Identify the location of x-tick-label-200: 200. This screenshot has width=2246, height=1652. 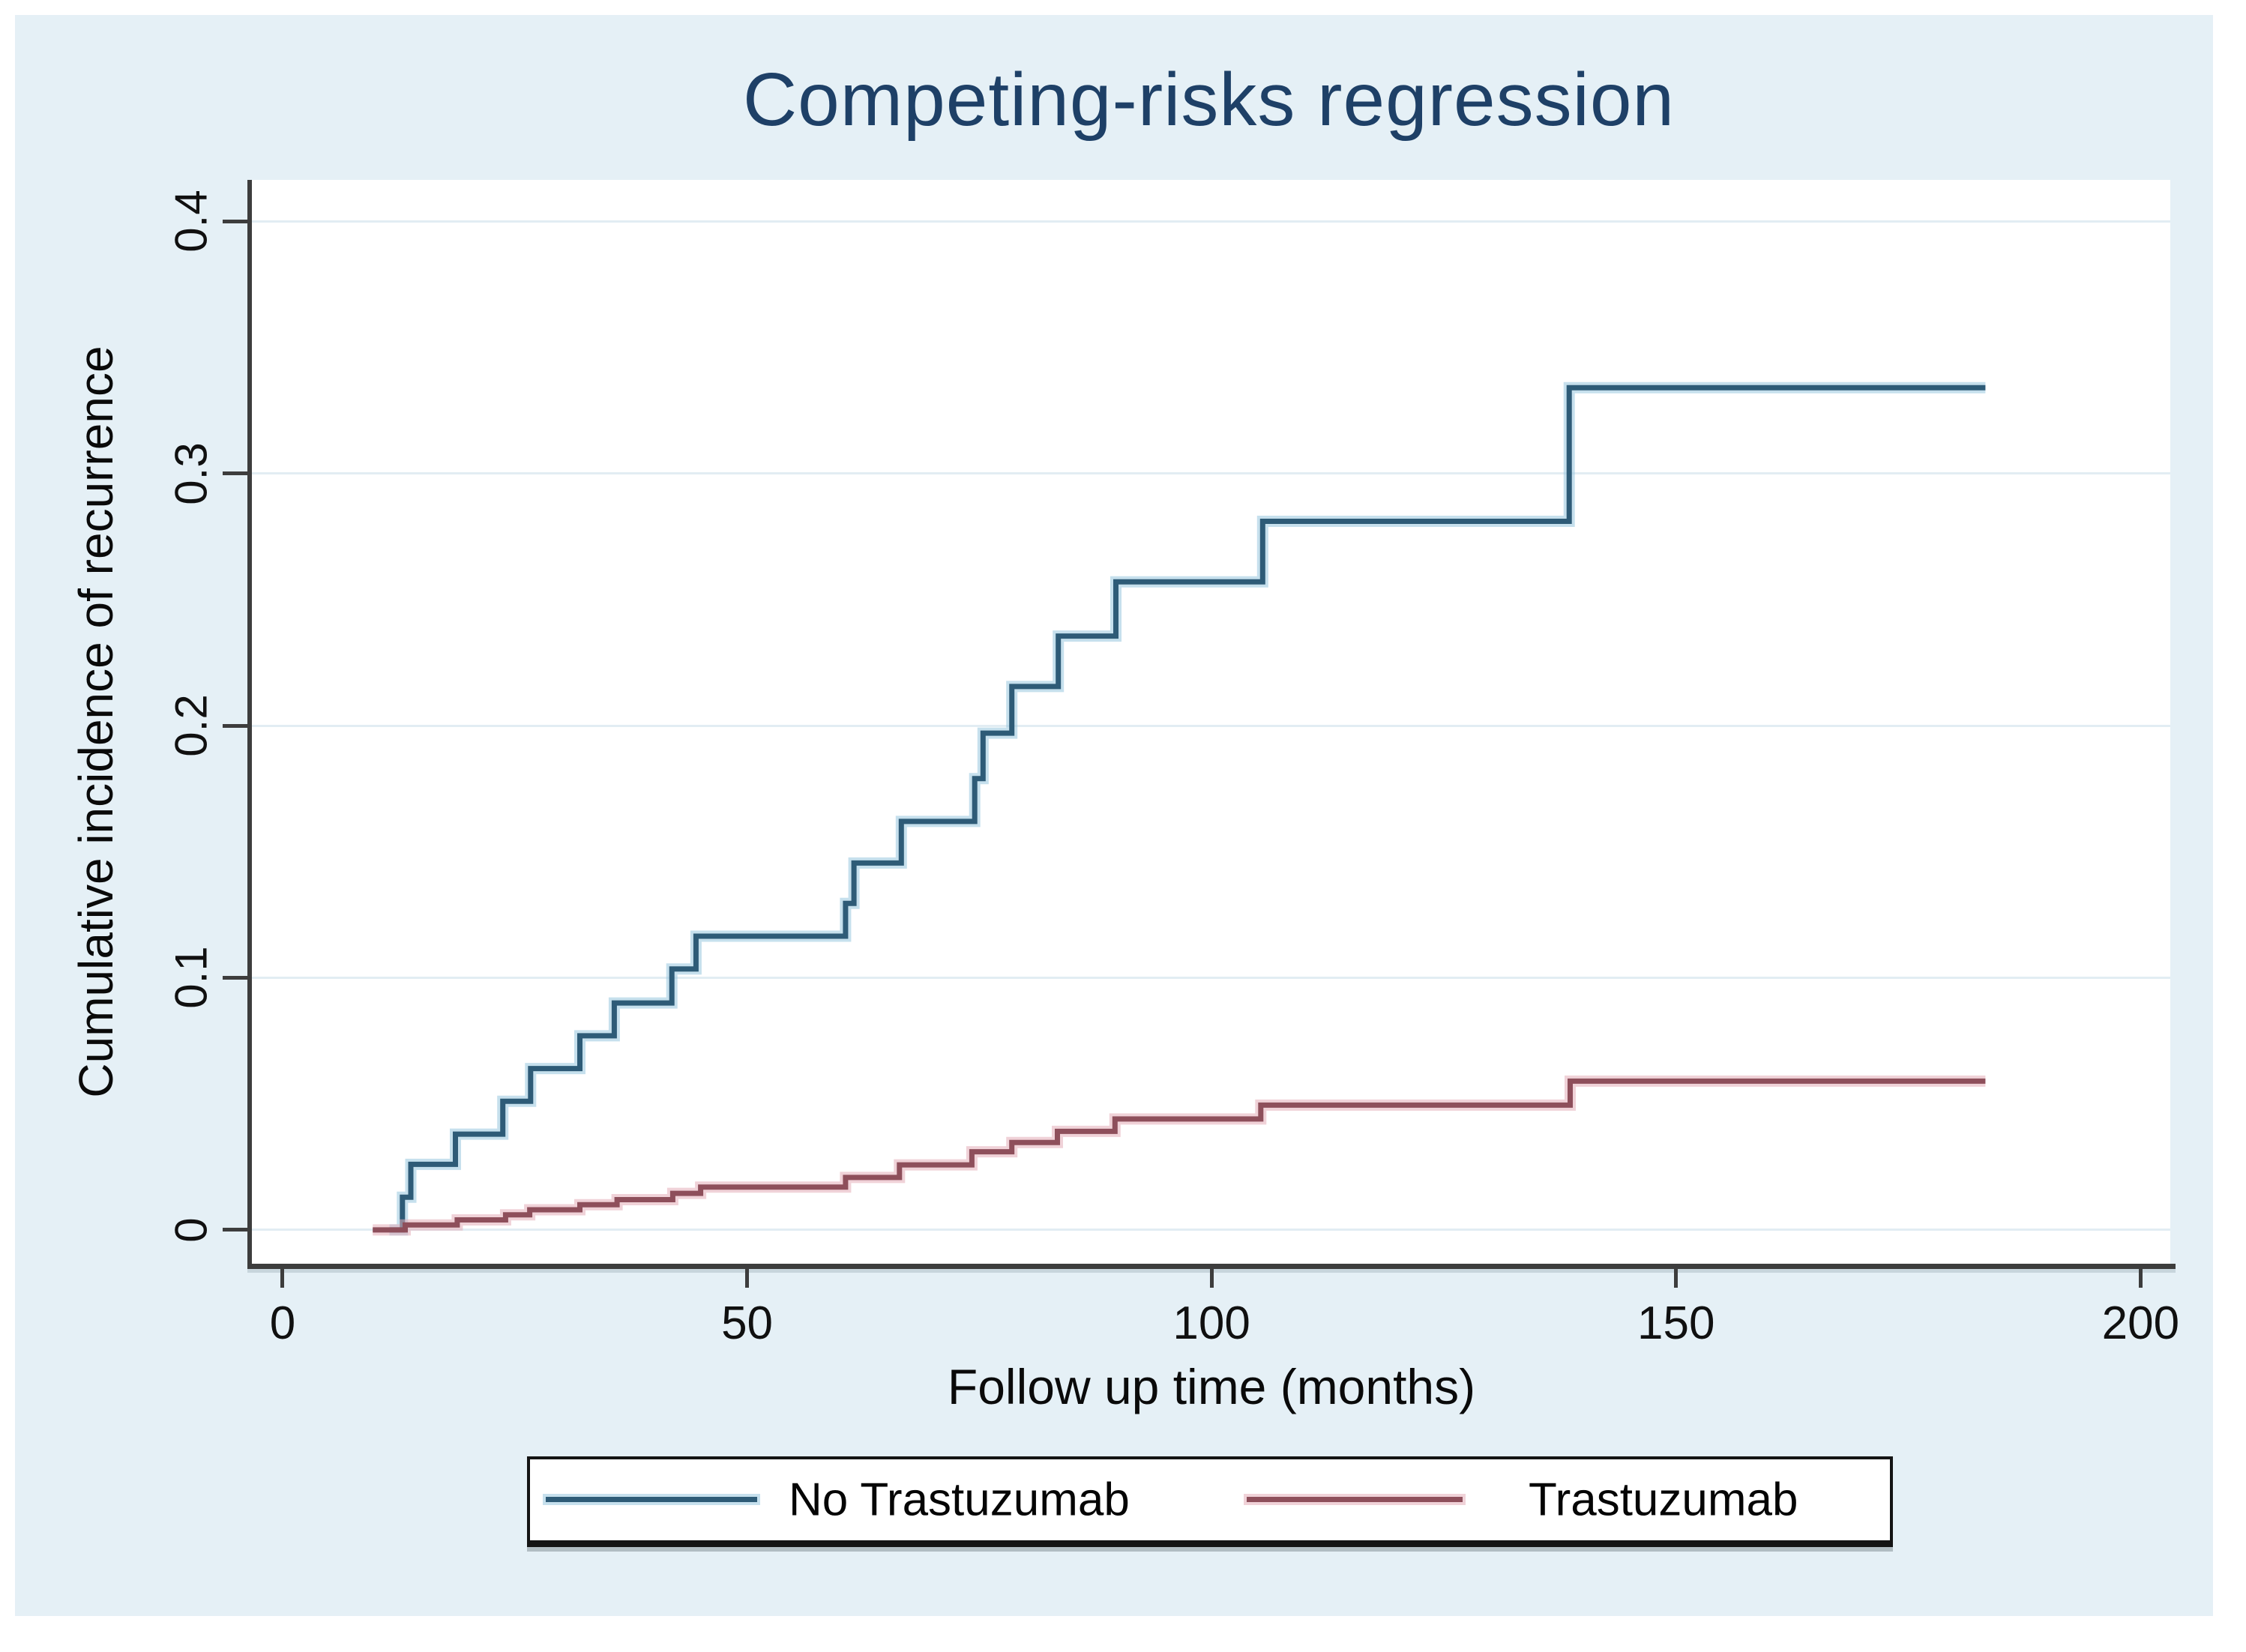
(2141, 1323).